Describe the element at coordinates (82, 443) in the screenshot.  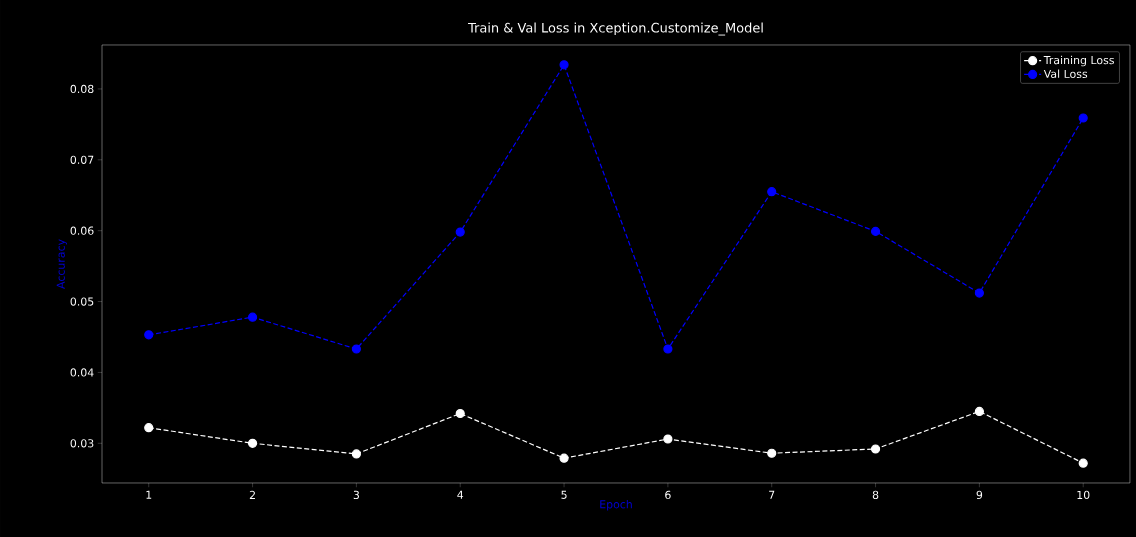
I see `y-tick-label: 0.03` at that location.